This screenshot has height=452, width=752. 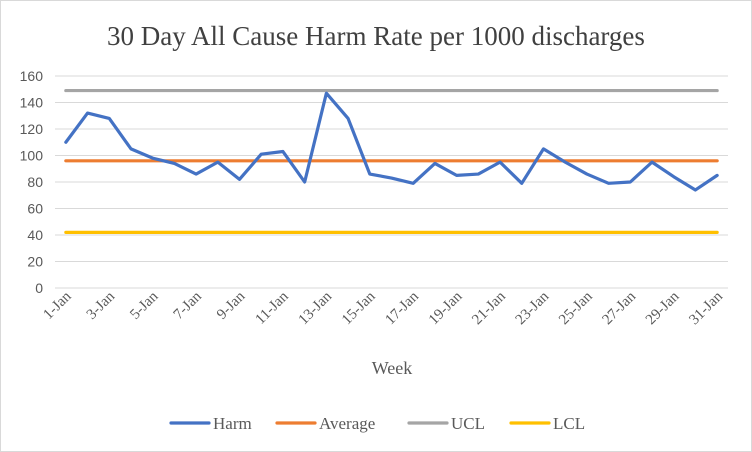 I want to click on x-tick-label: 17-Jan, so click(x=402, y=308).